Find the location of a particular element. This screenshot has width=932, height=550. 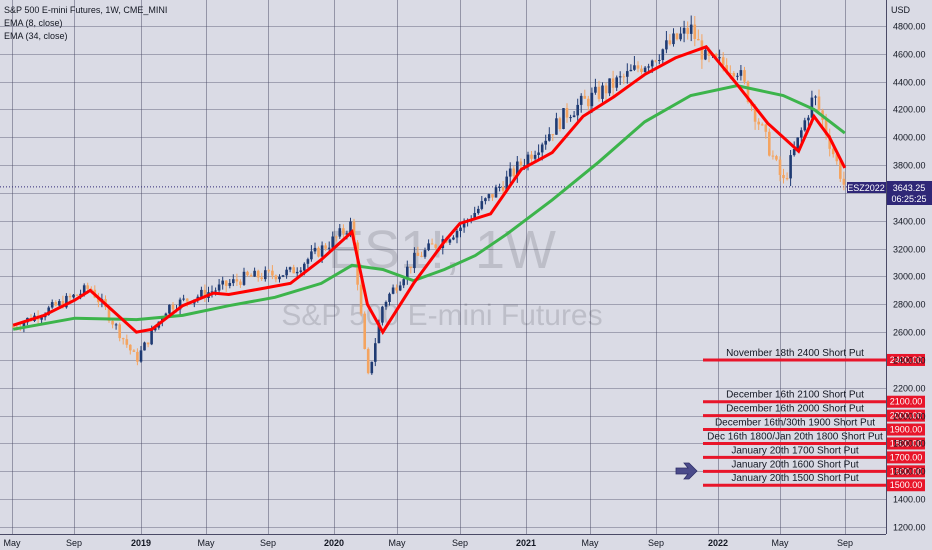

price-tick-label: 4400.00 is located at coordinates (909, 83).